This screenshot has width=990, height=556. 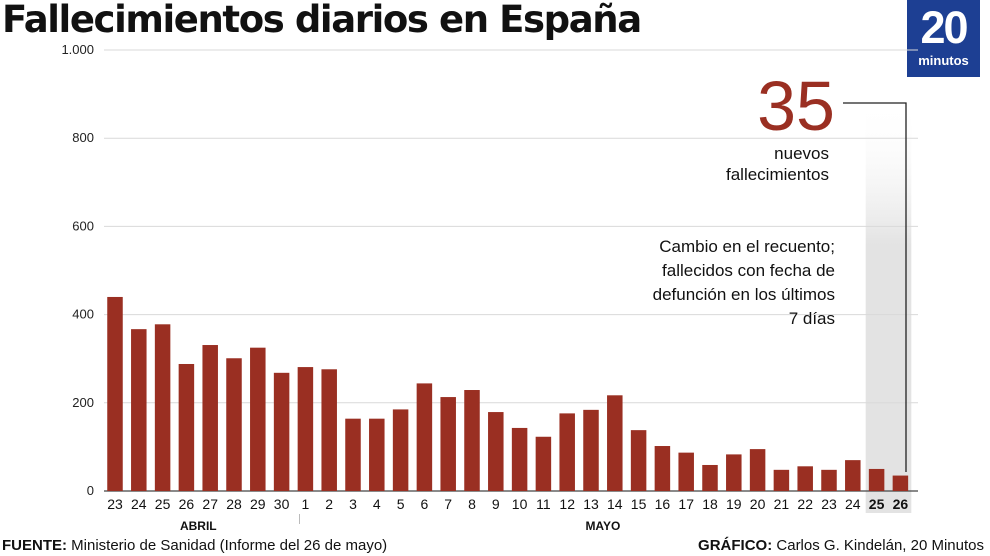 What do you see at coordinates (83, 137) in the screenshot?
I see `y-tick-label: 800` at bounding box center [83, 137].